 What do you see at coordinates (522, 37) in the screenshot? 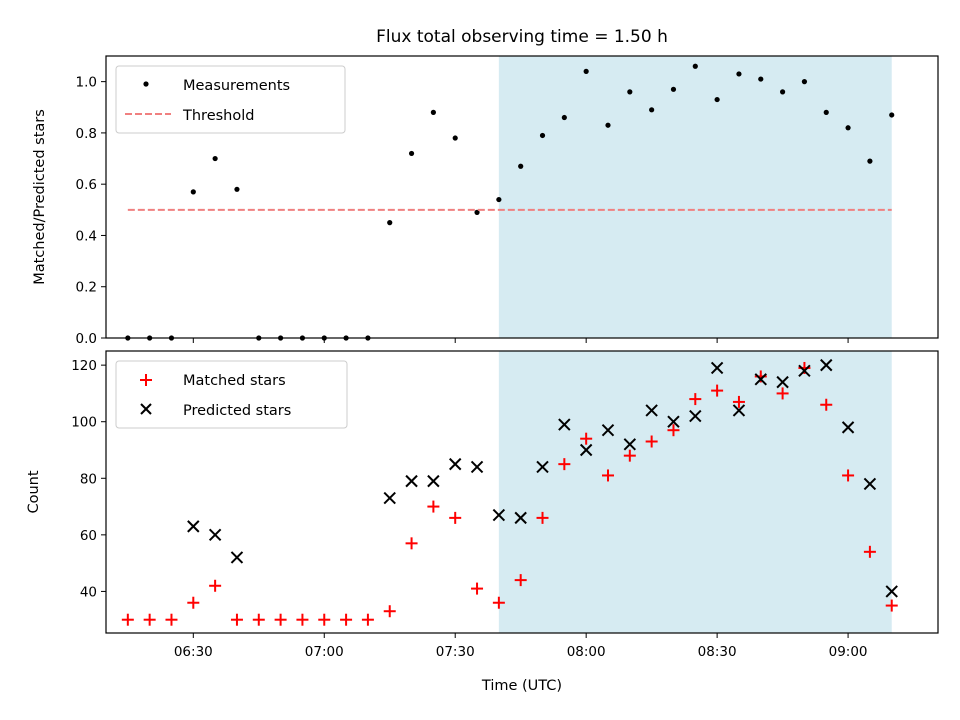
I see `chart-title: Flux total observing time = 1.50 h` at bounding box center [522, 37].